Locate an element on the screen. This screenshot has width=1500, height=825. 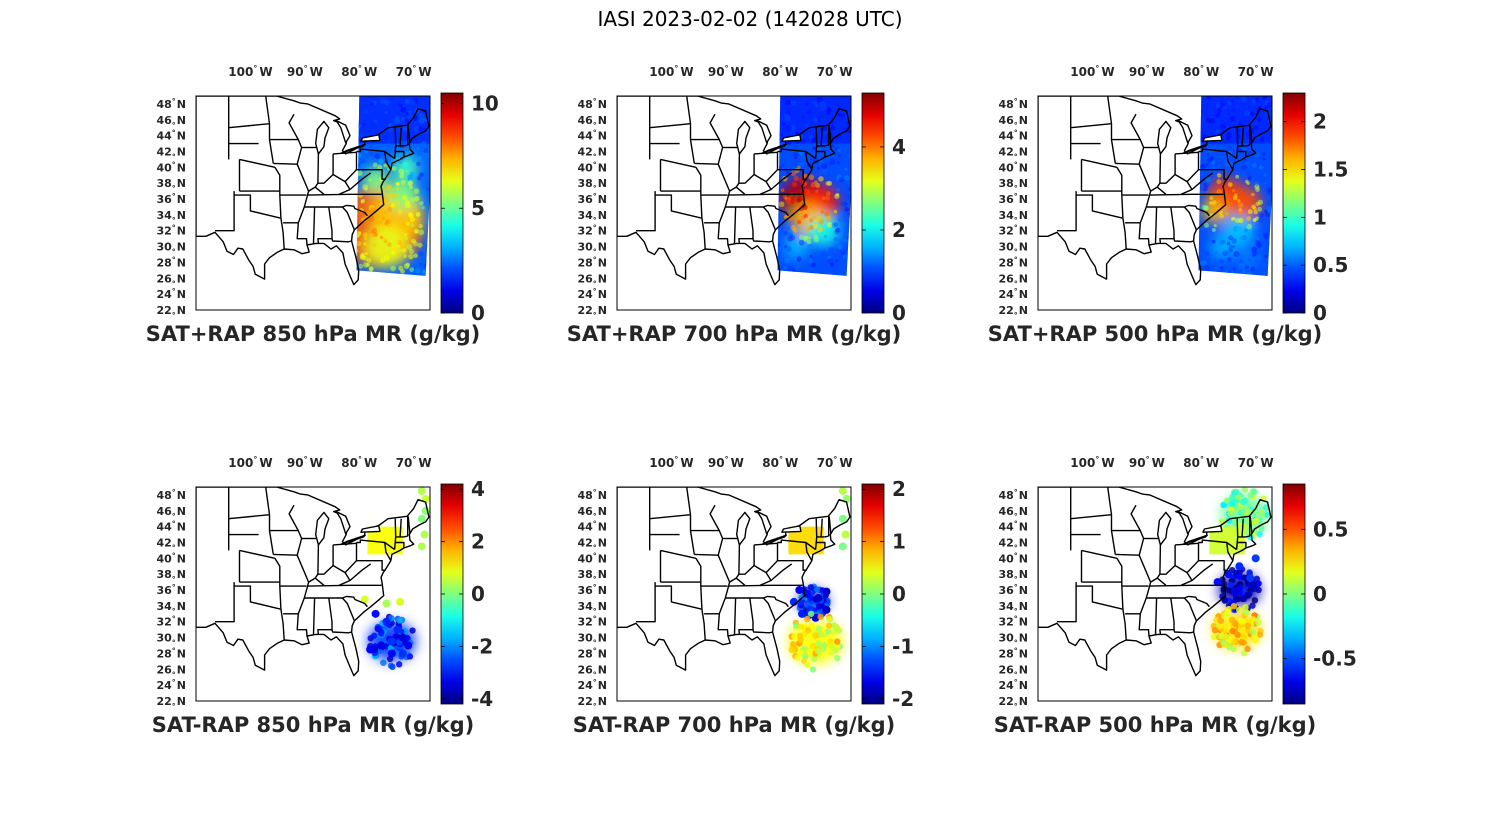
figure-title: IASI 2023-02-02 (142028 UTC) is located at coordinates (750, 19).